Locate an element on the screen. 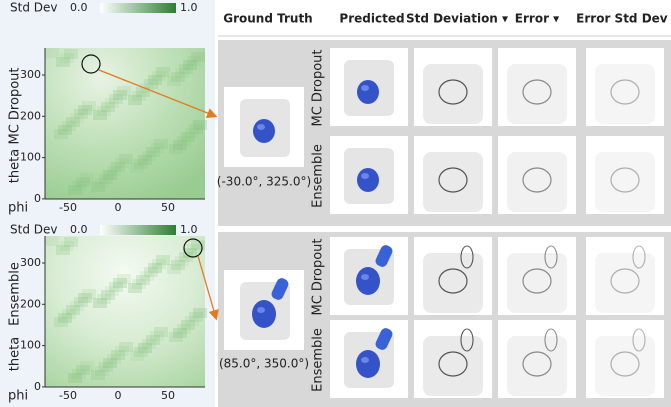  view-label: (85.0°, 350.0°) is located at coordinates (264, 364).